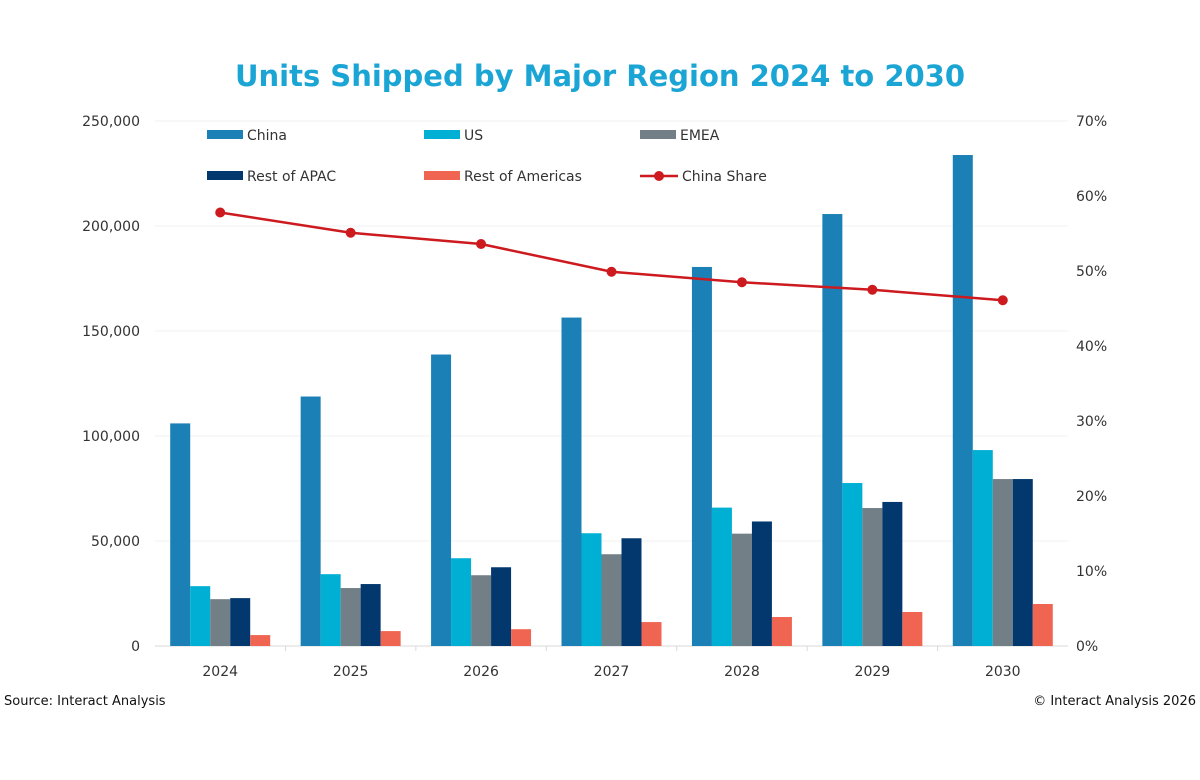  Describe the element at coordinates (612, 672) in the screenshot. I see `x-tick-label: 2027` at that location.